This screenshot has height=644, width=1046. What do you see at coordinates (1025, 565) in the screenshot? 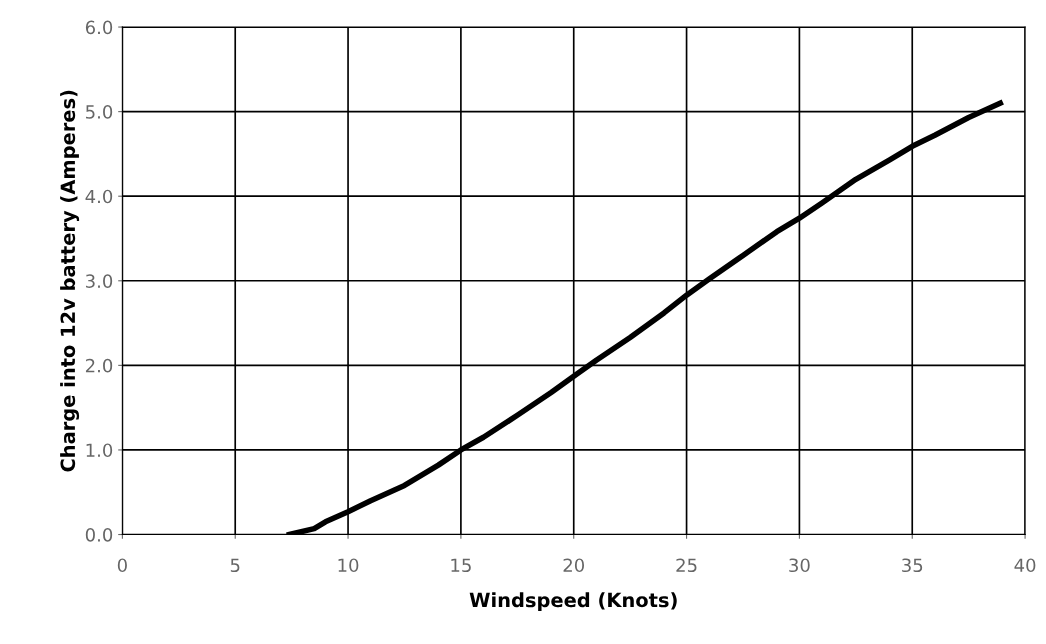
I see `x-tick-label: 40` at bounding box center [1025, 565].